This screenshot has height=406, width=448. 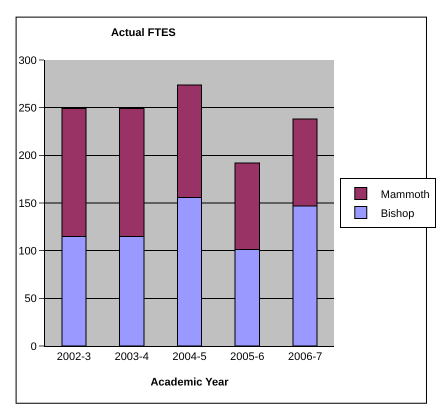 What do you see at coordinates (247, 357) in the screenshot?
I see `x-tick-label: 2005-6` at bounding box center [247, 357].